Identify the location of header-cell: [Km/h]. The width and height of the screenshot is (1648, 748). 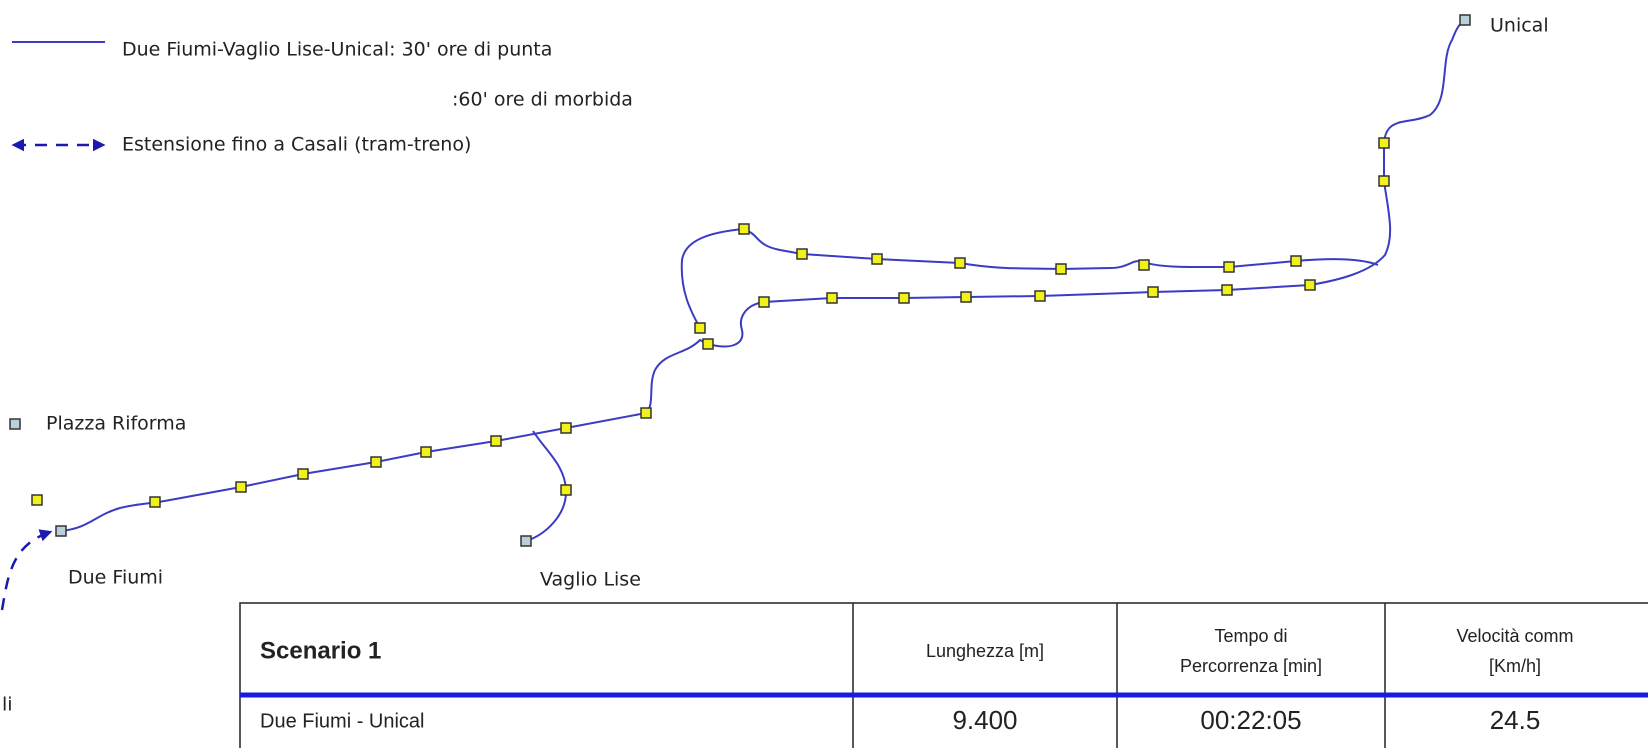
(1515, 666).